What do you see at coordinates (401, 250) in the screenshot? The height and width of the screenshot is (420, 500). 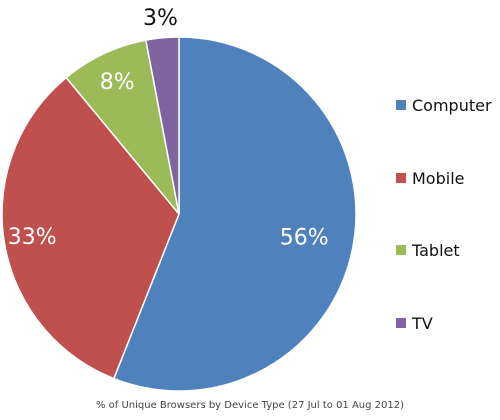 I see `legend-swatch-tablet` at bounding box center [401, 250].